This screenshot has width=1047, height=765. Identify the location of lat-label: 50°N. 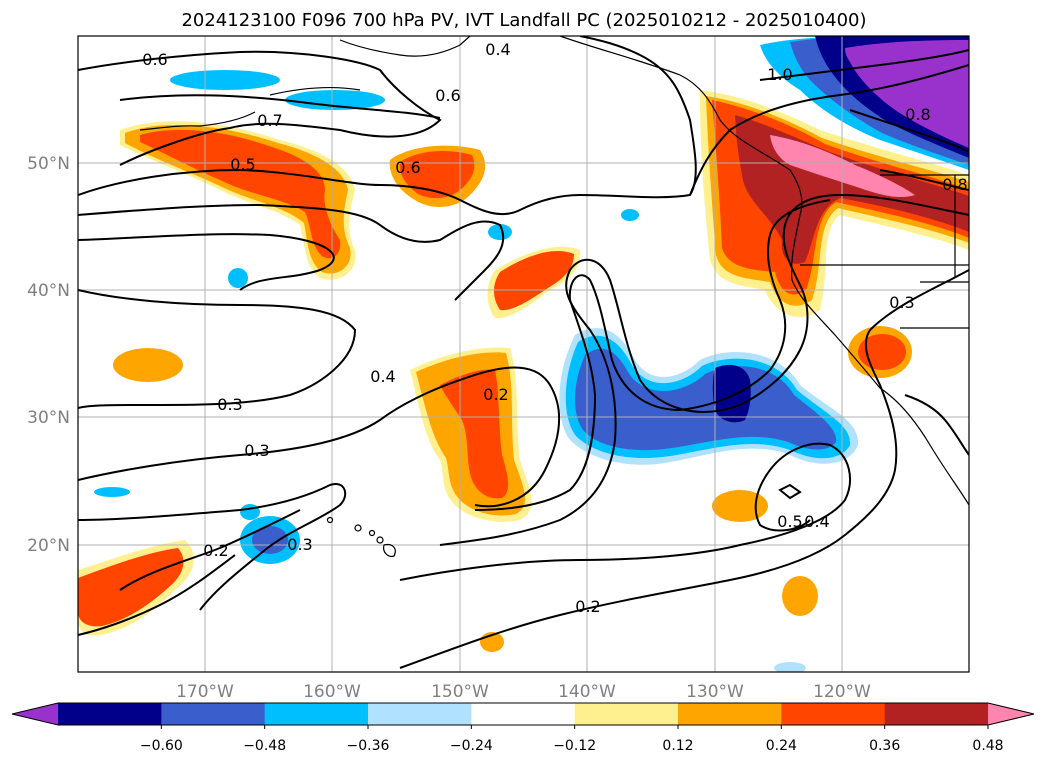
(48, 164).